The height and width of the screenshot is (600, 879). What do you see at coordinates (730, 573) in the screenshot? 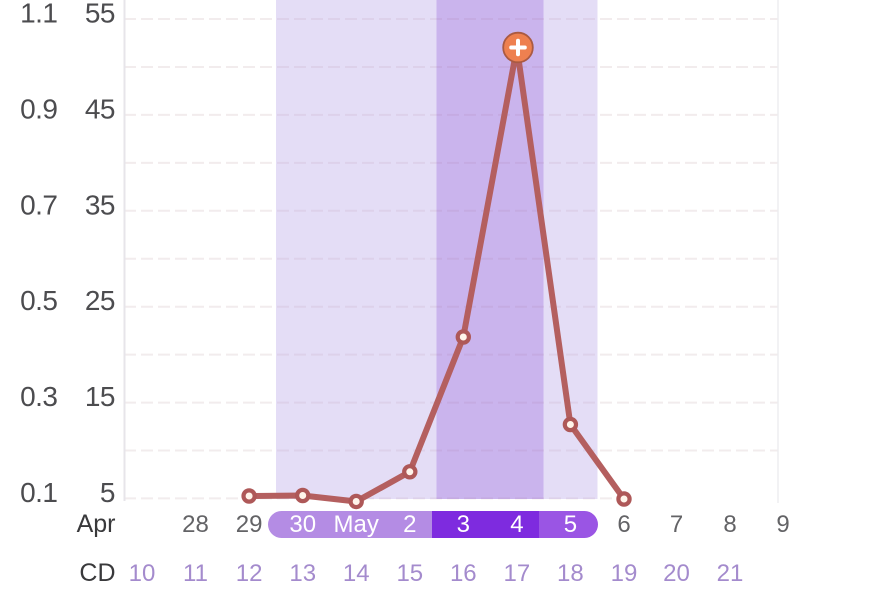
I see `svg-text: 21` at bounding box center [730, 573].